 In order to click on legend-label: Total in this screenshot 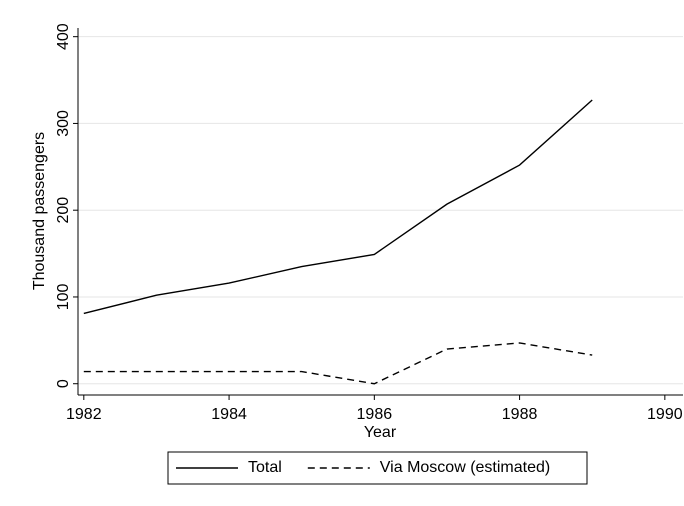, I will do `click(265, 467)`.